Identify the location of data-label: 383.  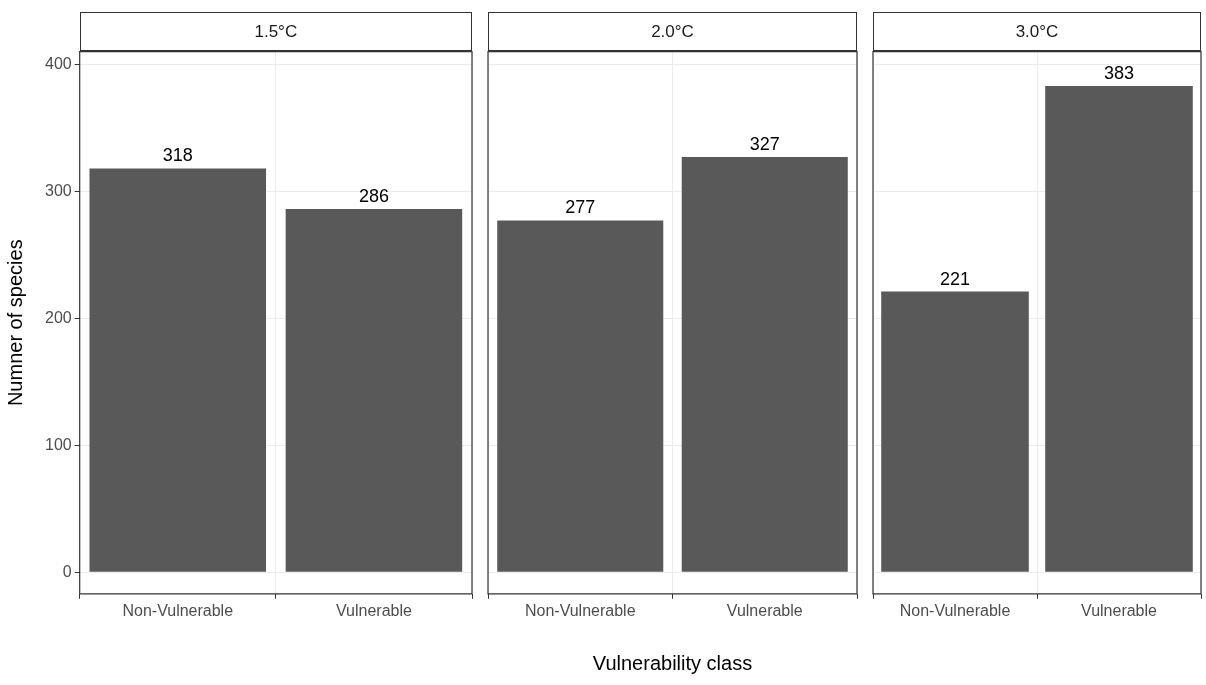
(1119, 72).